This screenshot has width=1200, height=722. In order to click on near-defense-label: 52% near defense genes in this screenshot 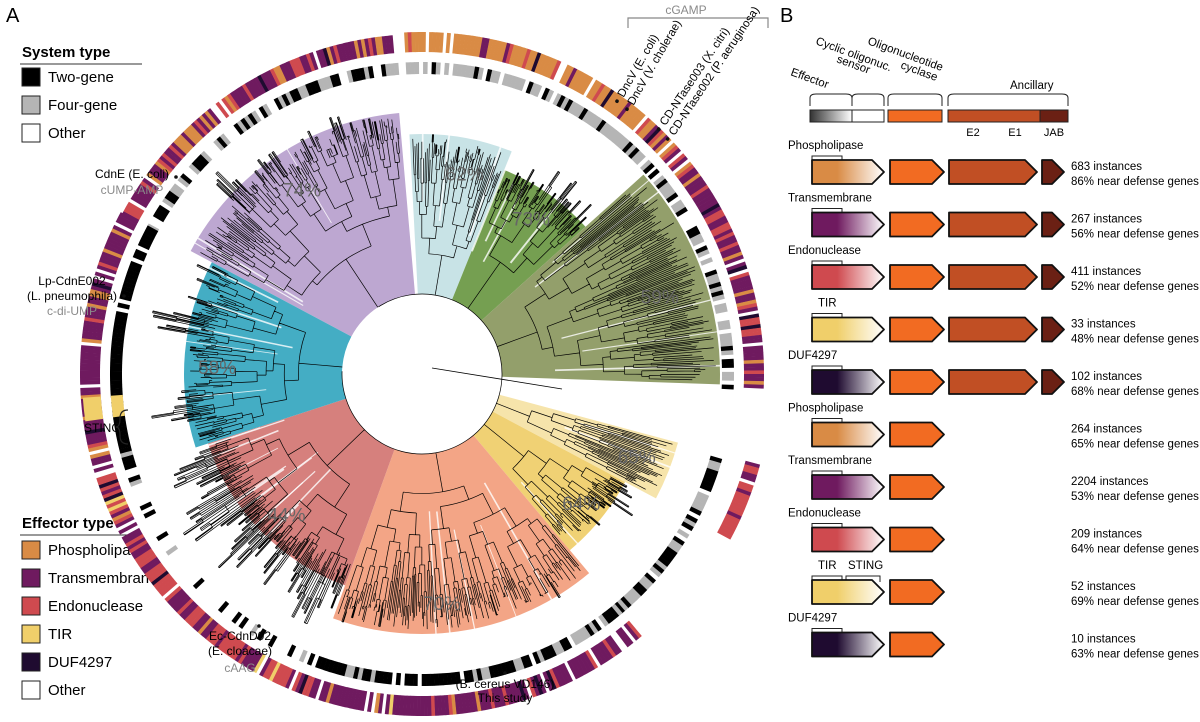, I will do `click(1135, 287)`.